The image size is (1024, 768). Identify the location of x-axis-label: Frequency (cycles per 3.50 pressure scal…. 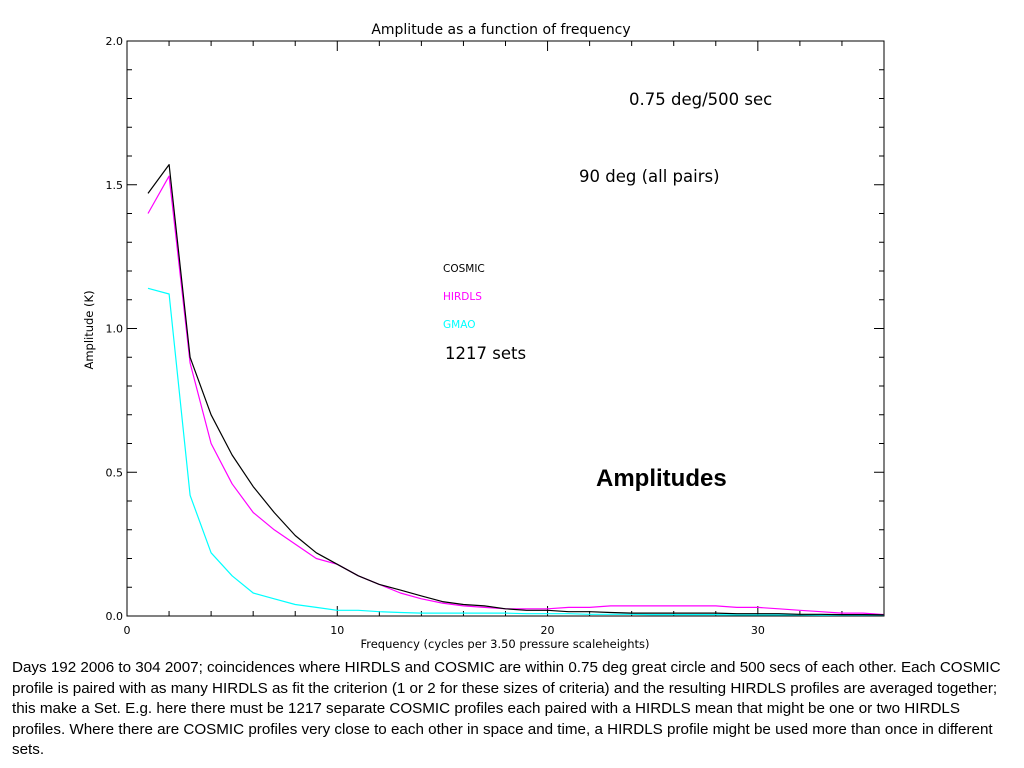
(504, 644).